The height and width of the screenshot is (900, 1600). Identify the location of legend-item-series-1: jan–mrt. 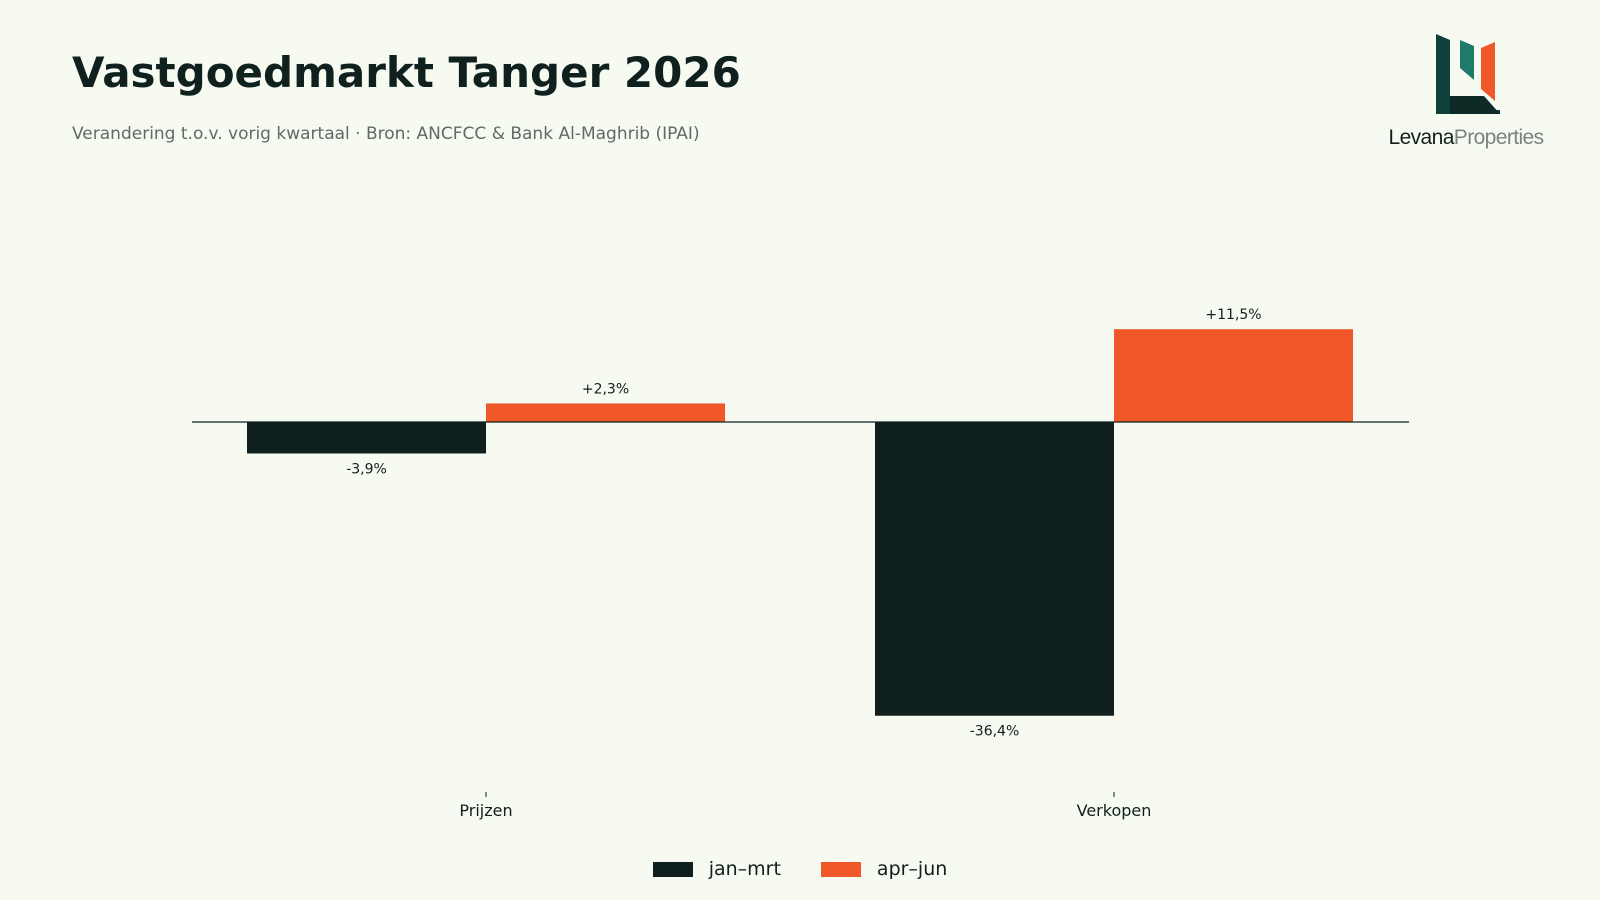
(716, 869).